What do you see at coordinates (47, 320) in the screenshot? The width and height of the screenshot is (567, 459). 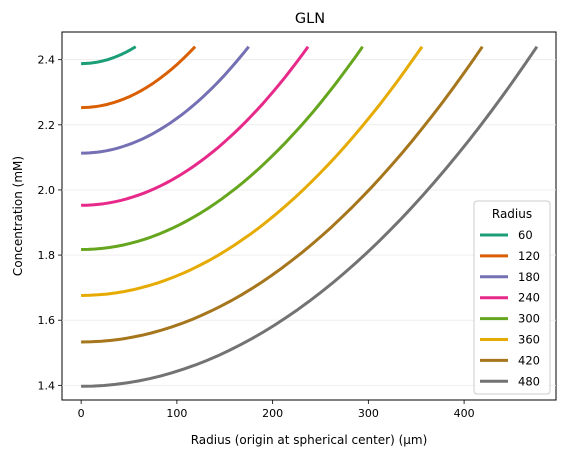 I see `y-tick-label: 1.6` at bounding box center [47, 320].